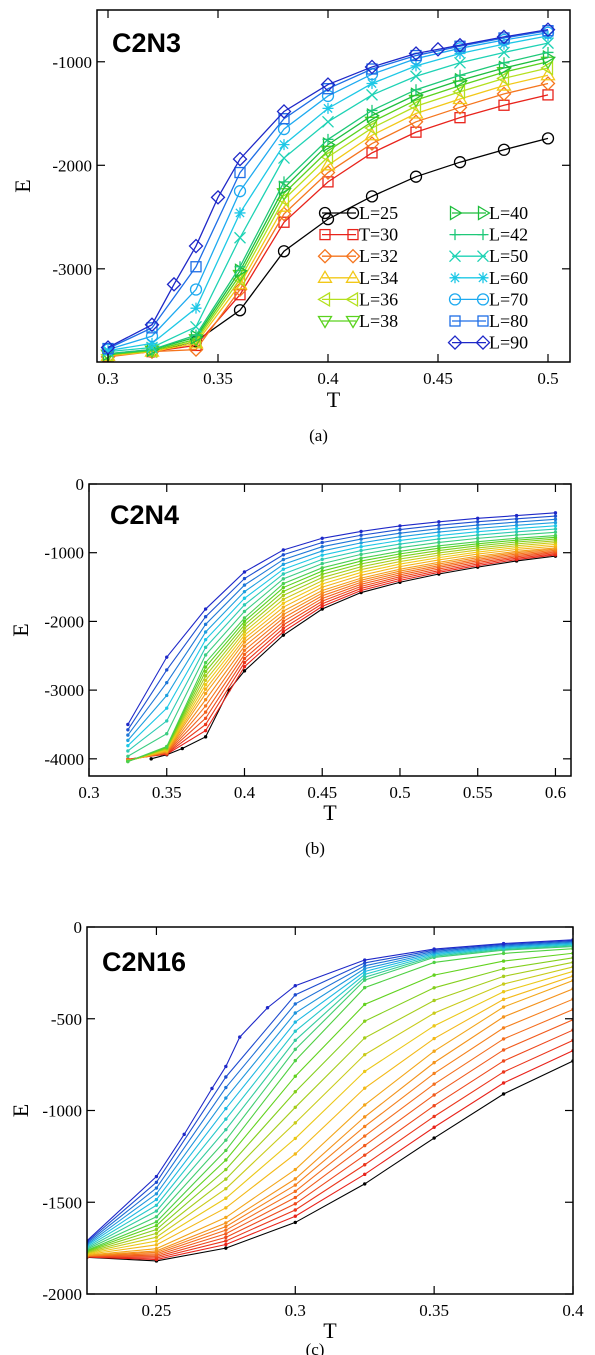  What do you see at coordinates (322, 792) in the screenshot?
I see `x-tick-label: 0.45` at bounding box center [322, 792].